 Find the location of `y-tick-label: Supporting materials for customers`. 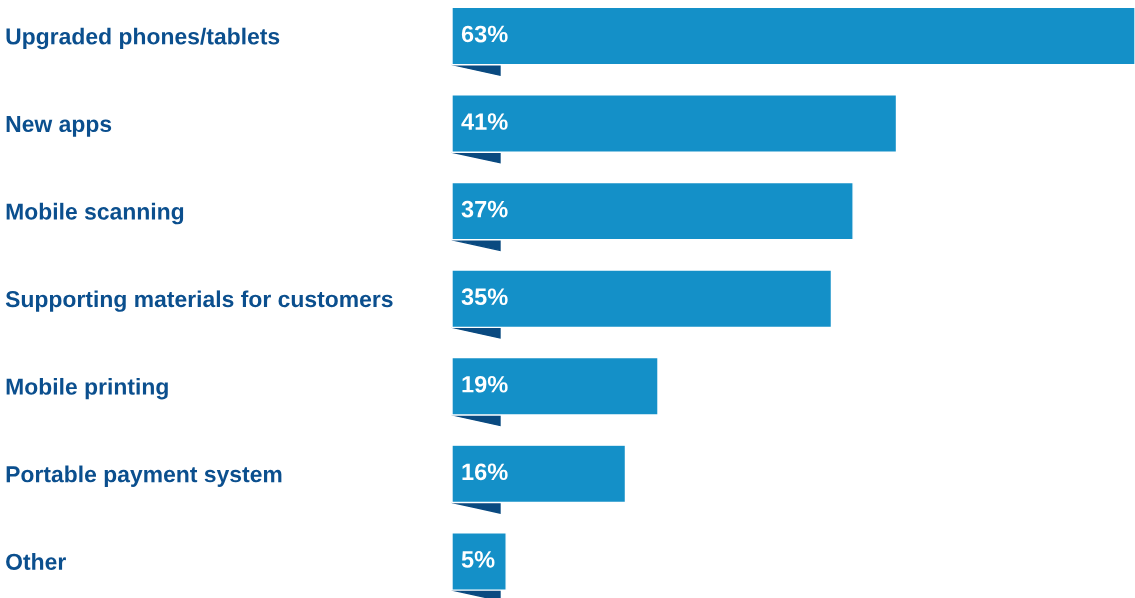

y-tick-label: Supporting materials for customers is located at coordinates (199, 301).